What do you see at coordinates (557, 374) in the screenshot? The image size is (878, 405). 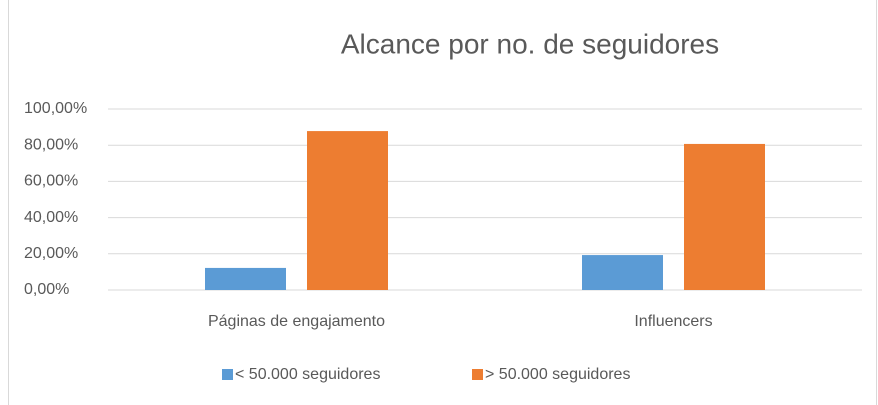 I see `legend-label: > 50.000 seguidores` at bounding box center [557, 374].